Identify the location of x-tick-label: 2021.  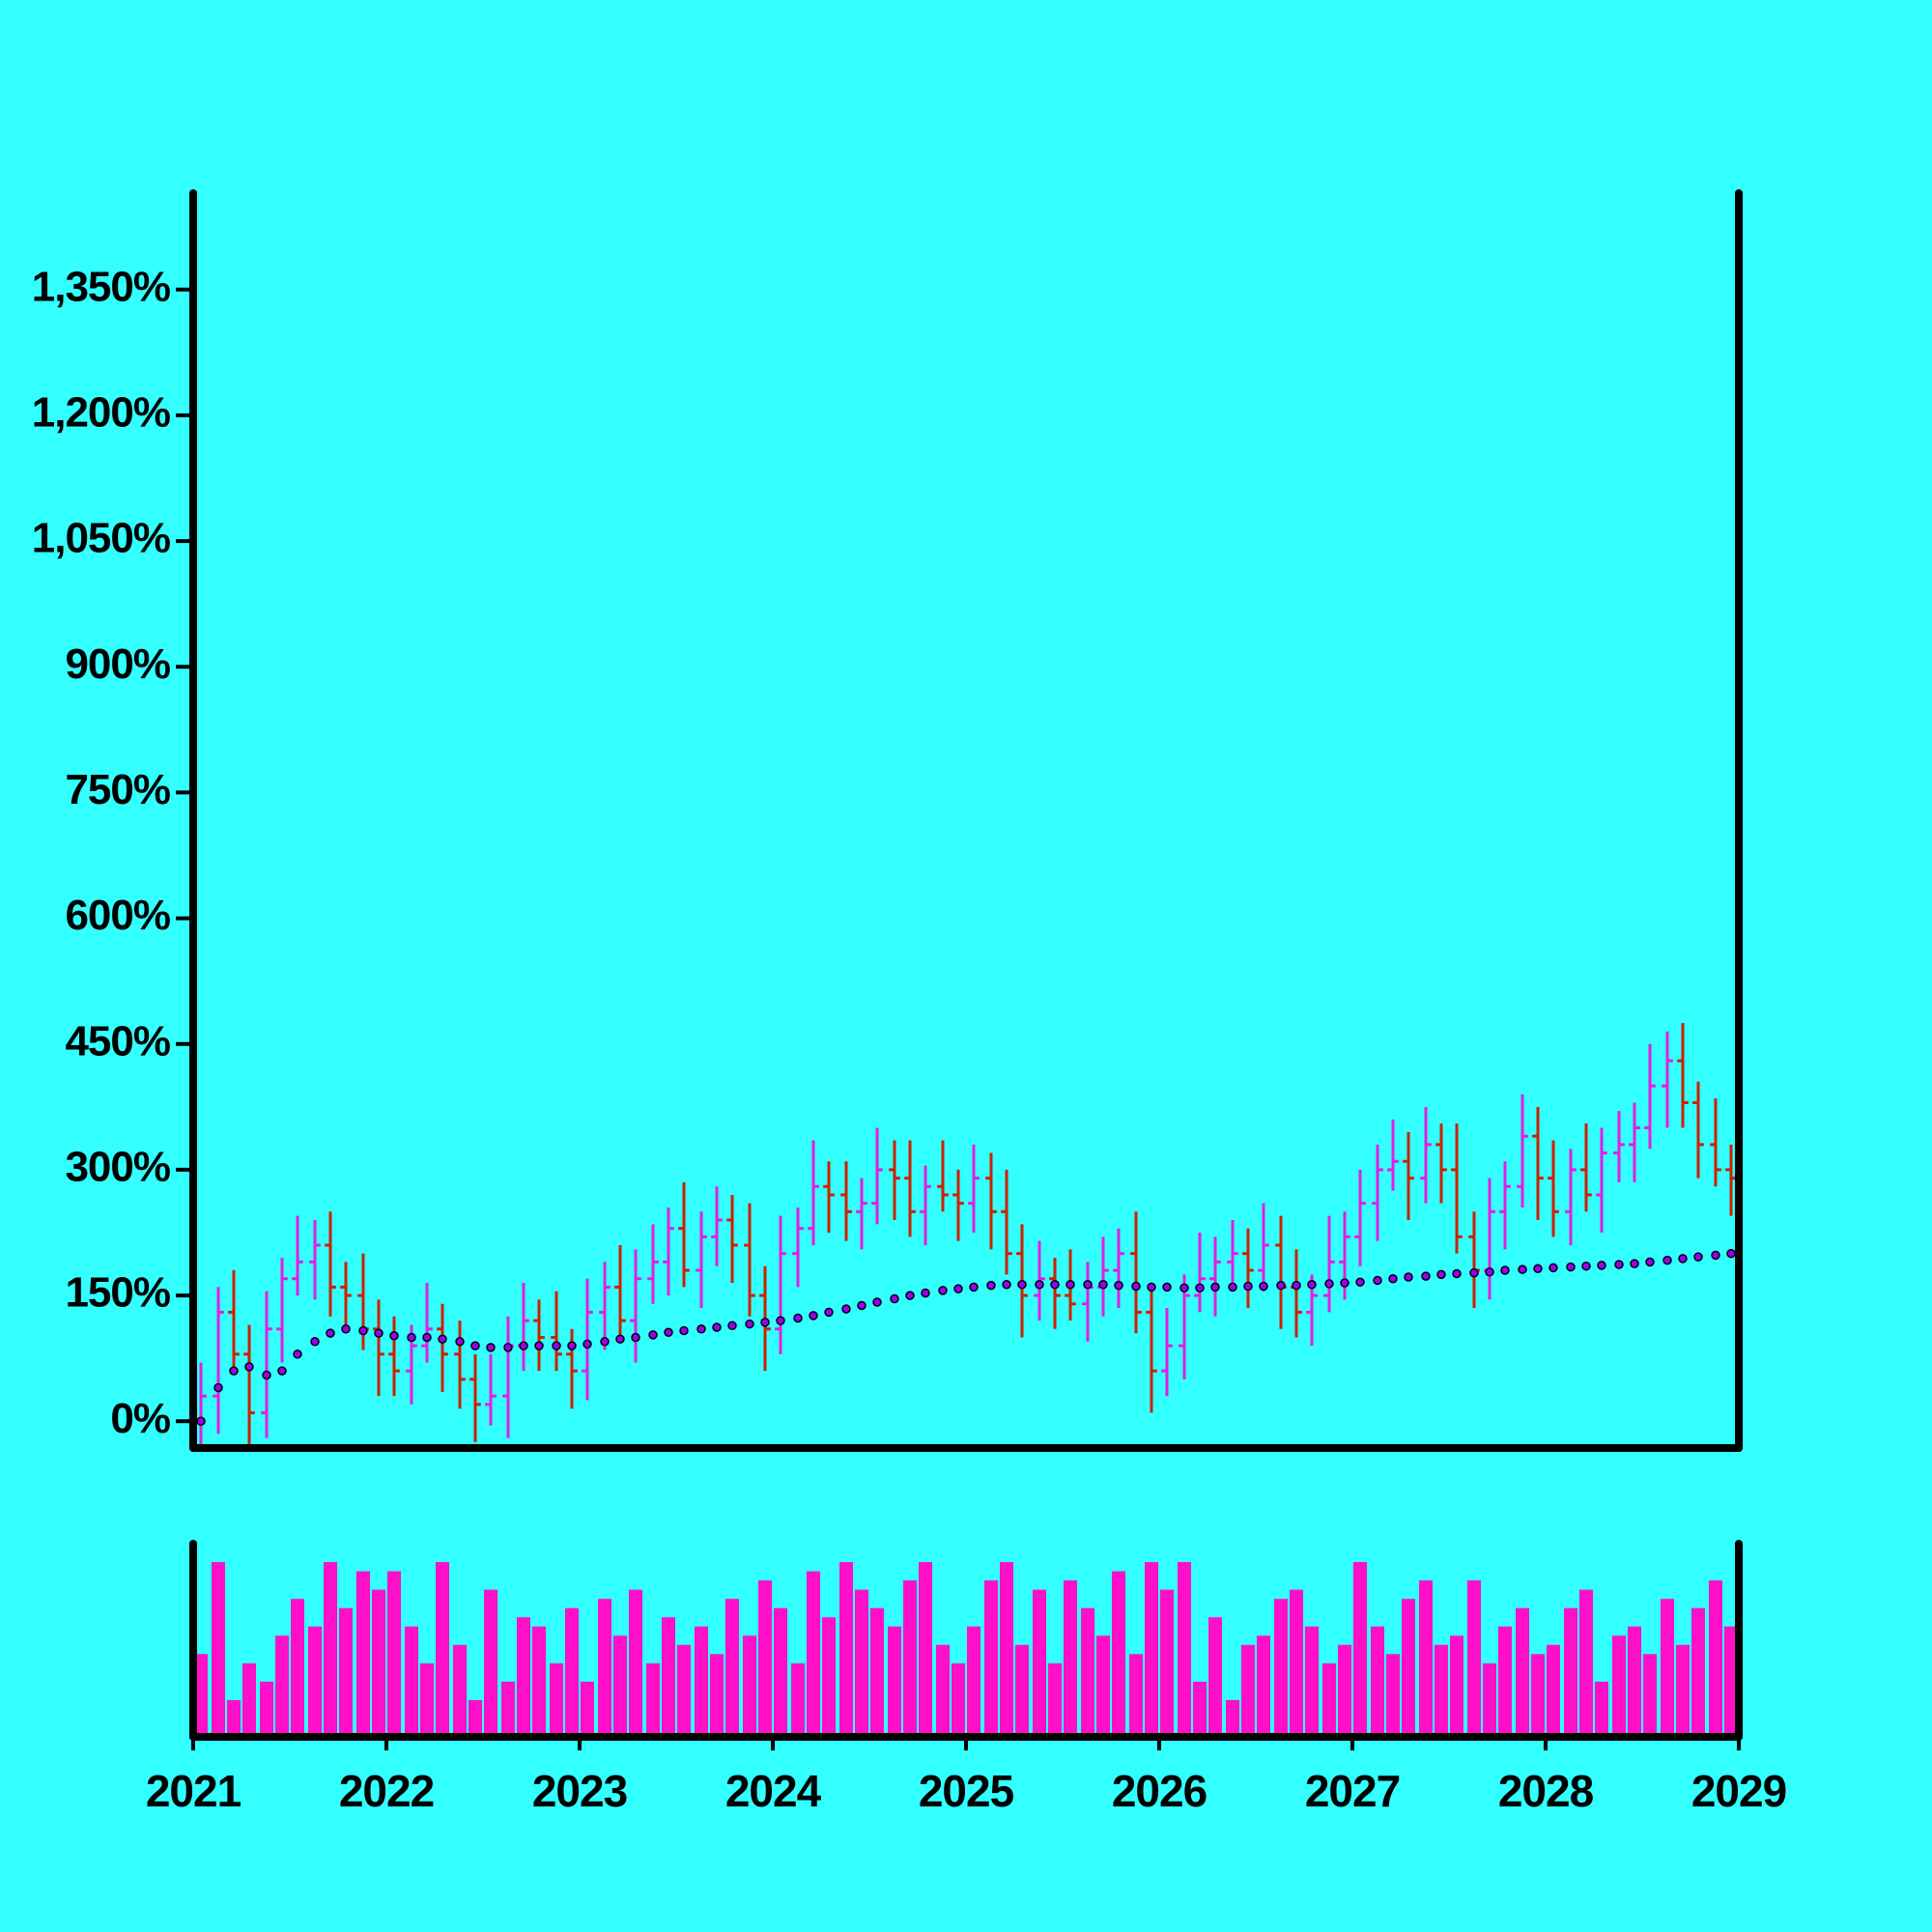
(194, 1791).